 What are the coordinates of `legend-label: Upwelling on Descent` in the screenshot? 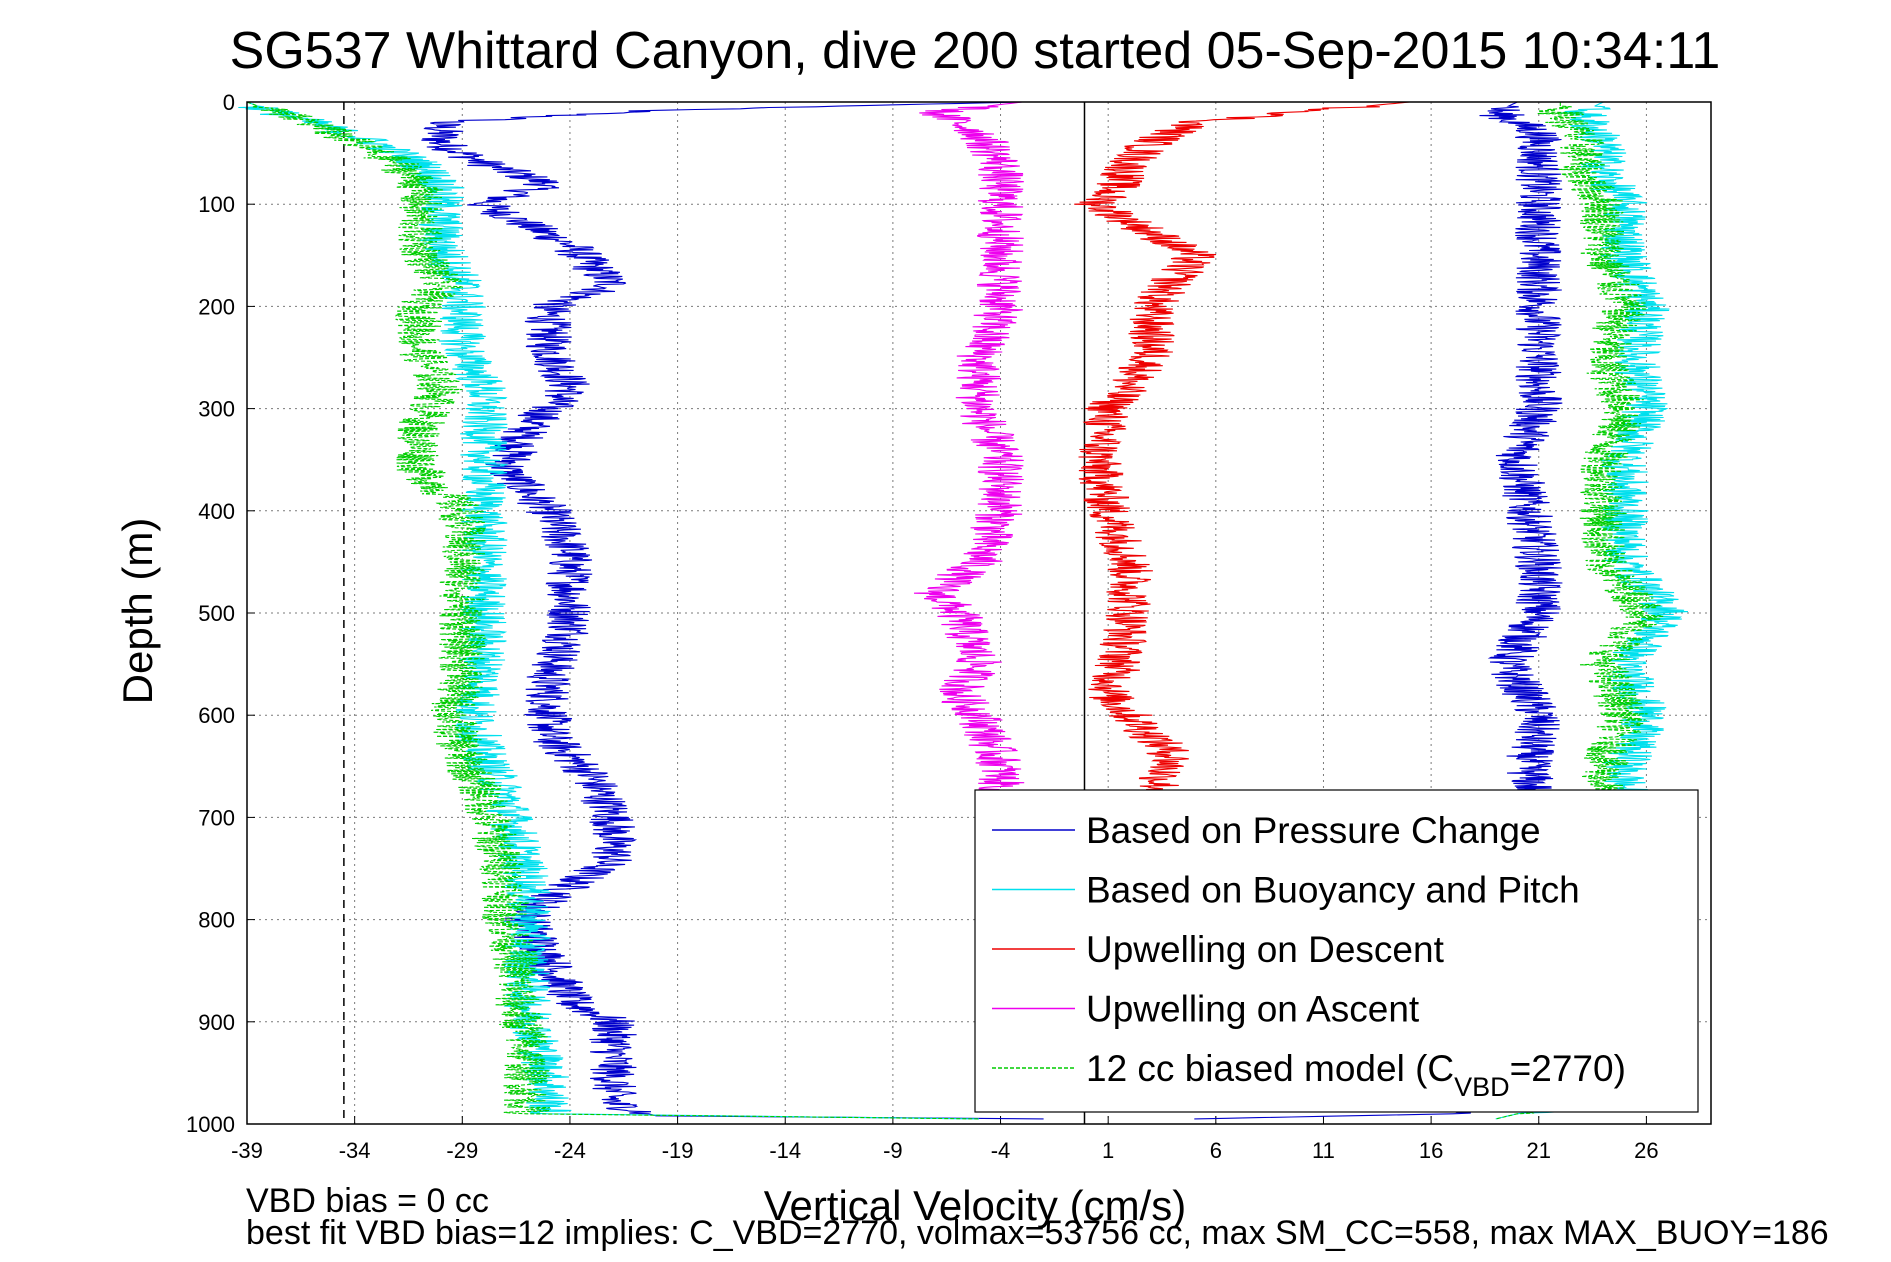 It's located at (1265, 949).